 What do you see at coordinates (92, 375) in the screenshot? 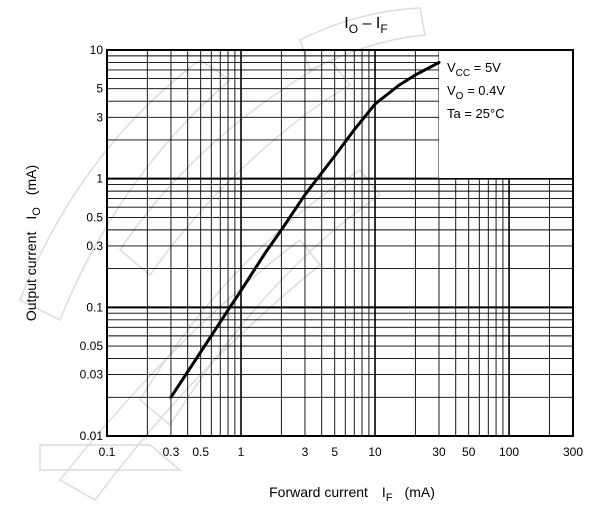
I see `y-tick-label: 0.03` at bounding box center [92, 375].